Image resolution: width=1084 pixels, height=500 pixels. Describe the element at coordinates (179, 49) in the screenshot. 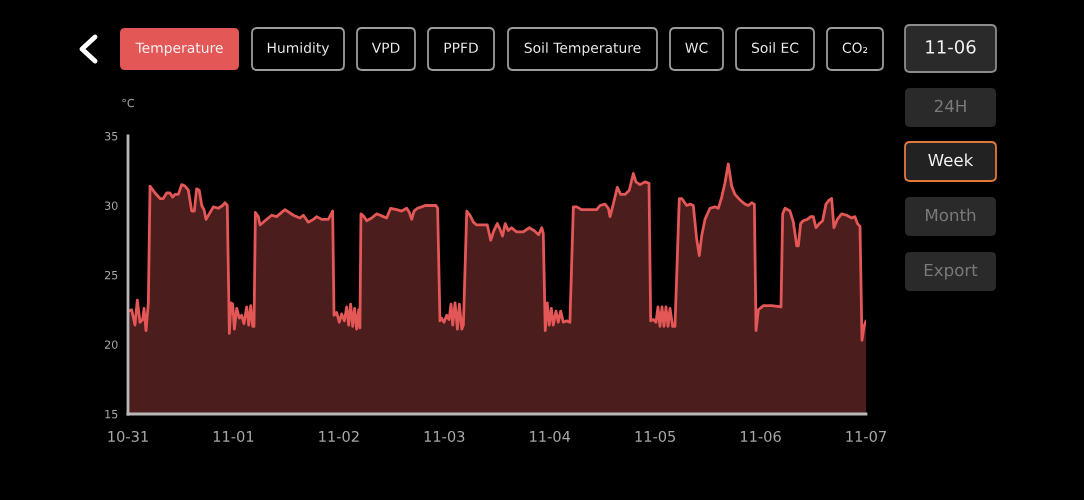

I see `text: Temperature` at that location.